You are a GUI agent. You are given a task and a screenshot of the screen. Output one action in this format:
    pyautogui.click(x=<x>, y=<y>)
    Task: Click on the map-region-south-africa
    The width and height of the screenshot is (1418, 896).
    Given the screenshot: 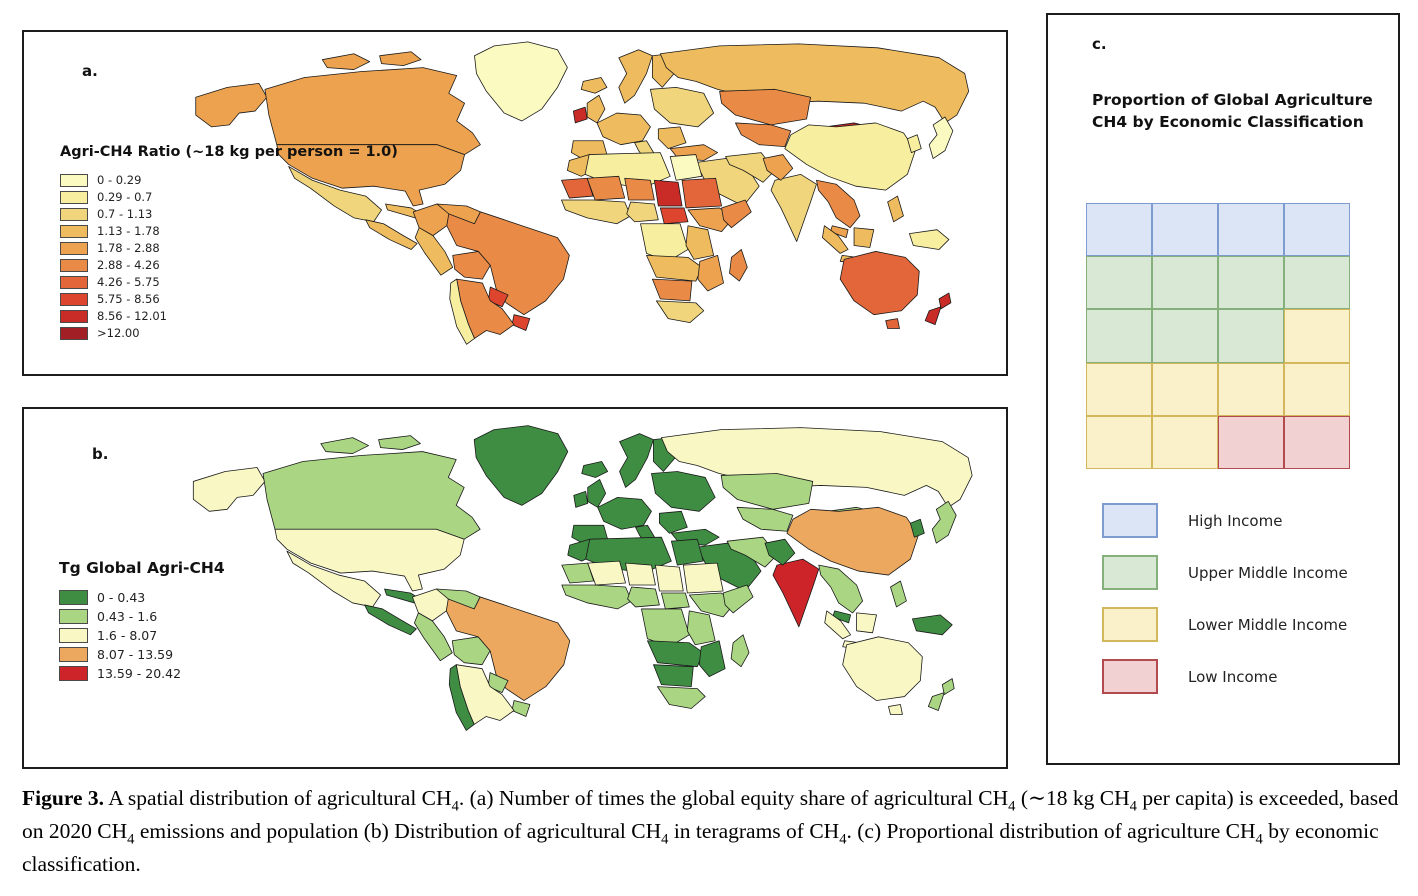 What is the action you would take?
    pyautogui.click(x=680, y=311)
    